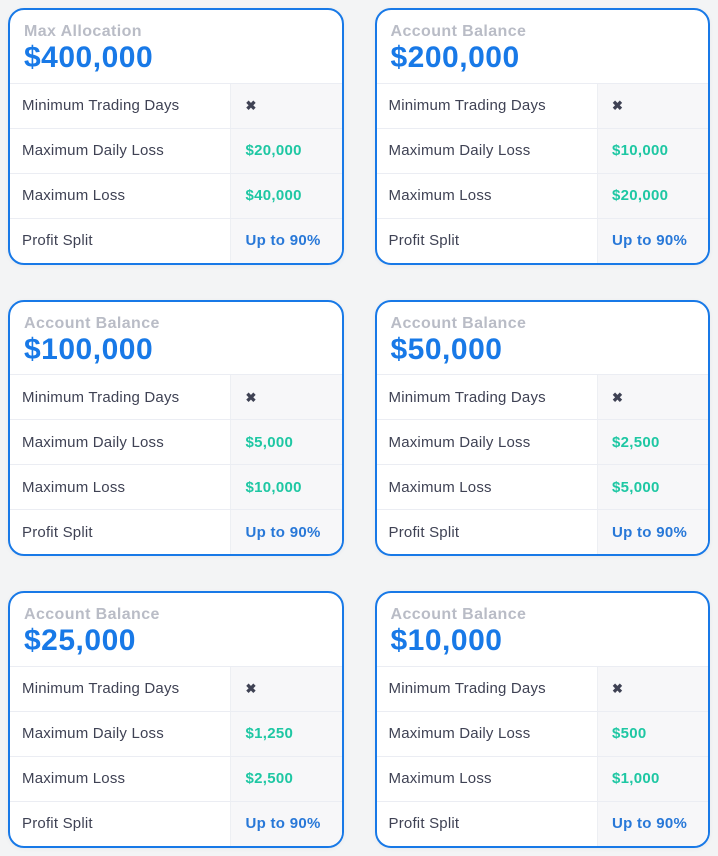  Describe the element at coordinates (176, 441) in the screenshot. I see `table-row: Maximum Daily Loss $5,000` at that location.